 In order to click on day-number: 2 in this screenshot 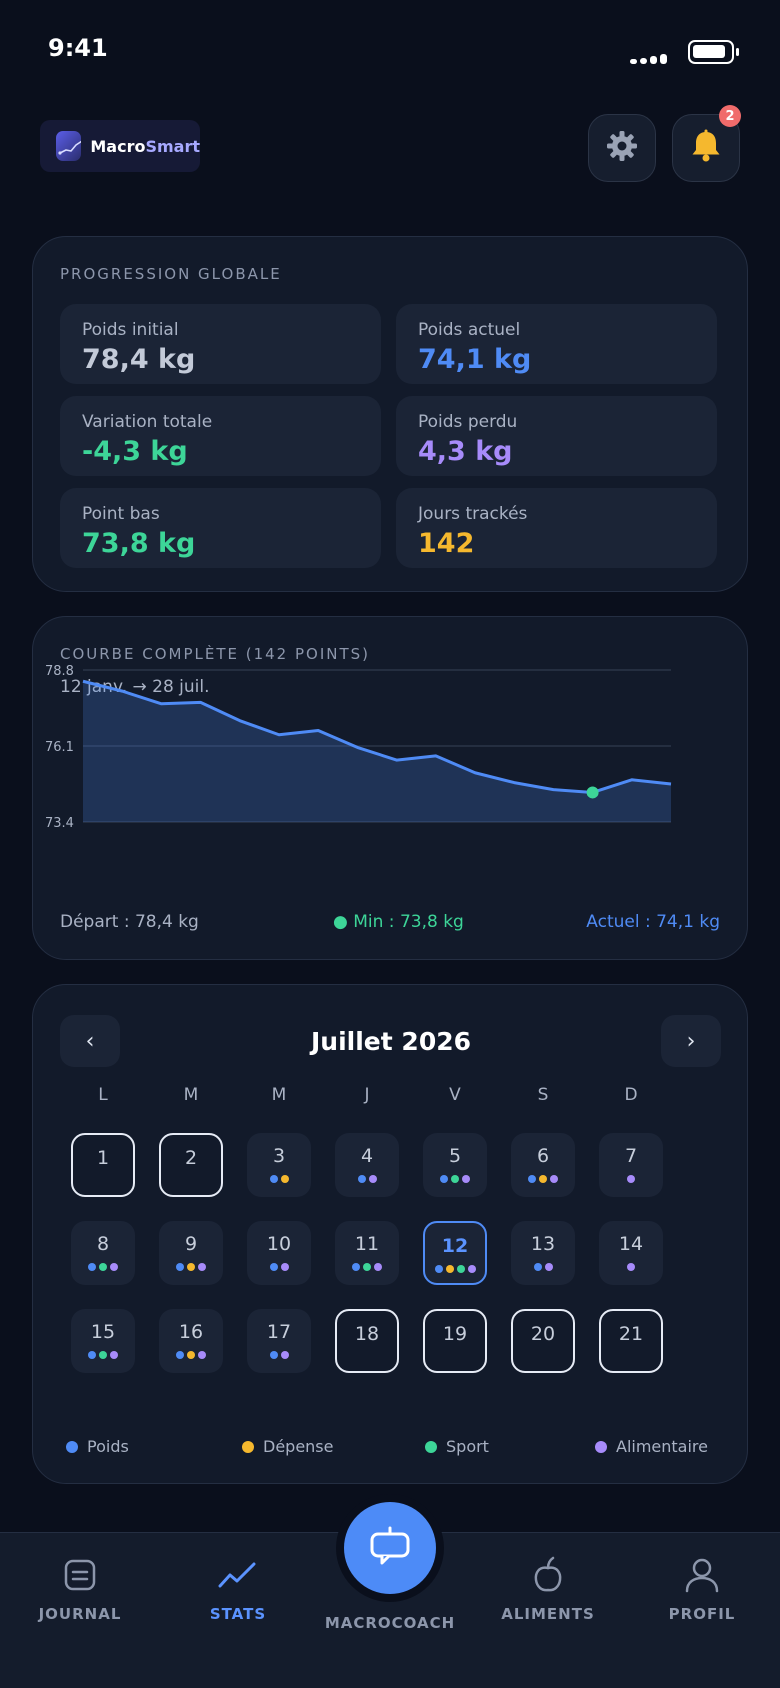, I will do `click(191, 1158)`.